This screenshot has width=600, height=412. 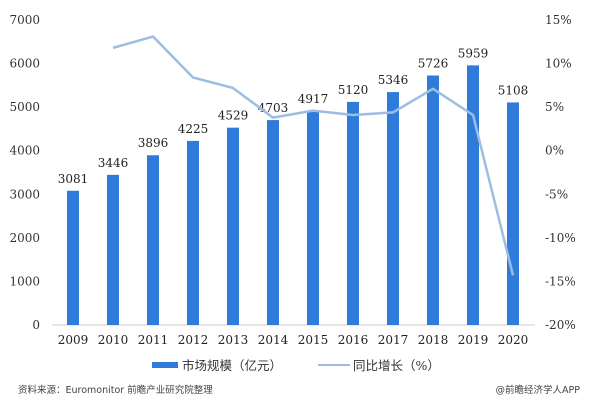 I want to click on x-tick-label: 2011, so click(x=153, y=340).